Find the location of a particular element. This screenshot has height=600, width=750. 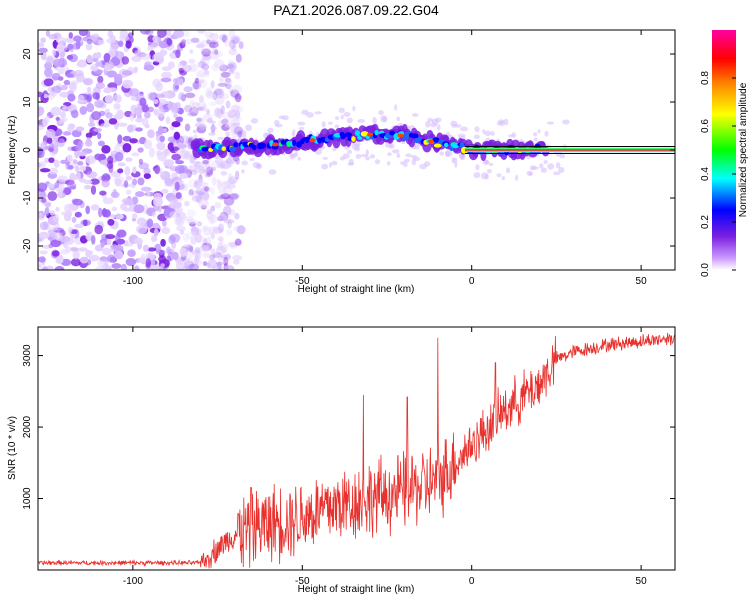

y-tick-label: 10 is located at coordinates (27, 102).